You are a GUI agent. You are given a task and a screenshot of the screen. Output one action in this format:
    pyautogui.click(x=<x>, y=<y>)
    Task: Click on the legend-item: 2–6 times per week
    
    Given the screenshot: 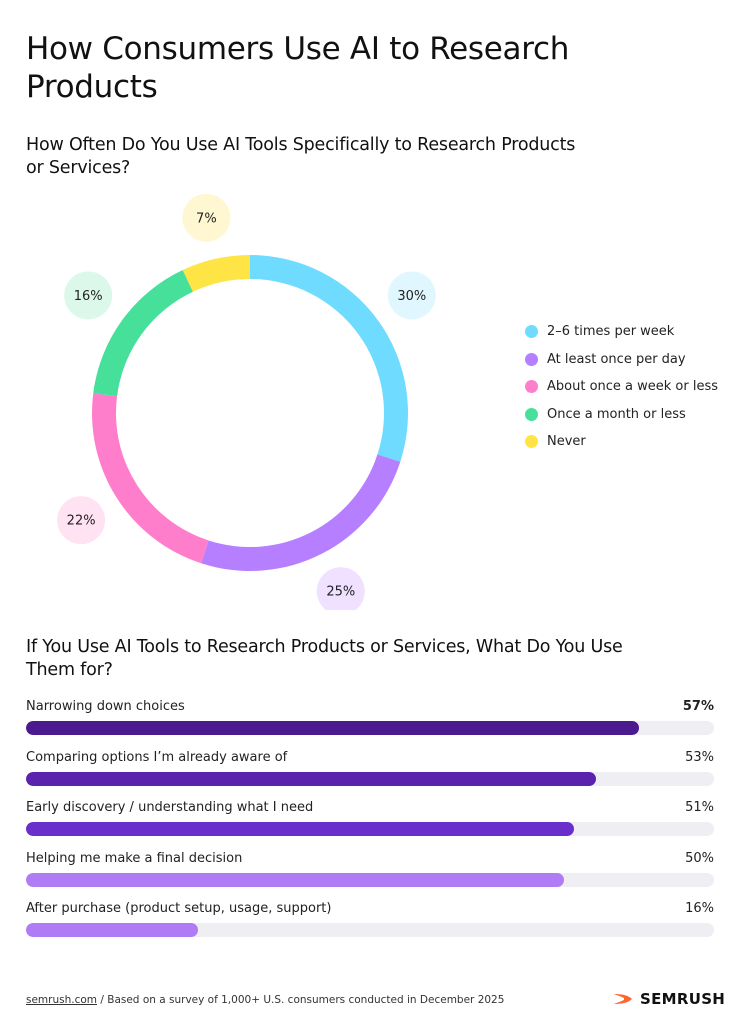 What is the action you would take?
    pyautogui.click(x=621, y=332)
    